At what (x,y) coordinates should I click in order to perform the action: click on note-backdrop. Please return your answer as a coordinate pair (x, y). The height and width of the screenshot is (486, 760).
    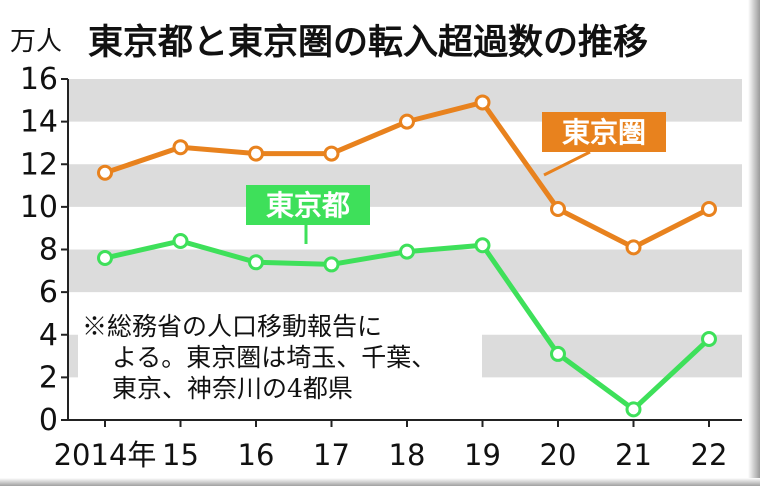
    Looking at the image, I should click on (280, 360).